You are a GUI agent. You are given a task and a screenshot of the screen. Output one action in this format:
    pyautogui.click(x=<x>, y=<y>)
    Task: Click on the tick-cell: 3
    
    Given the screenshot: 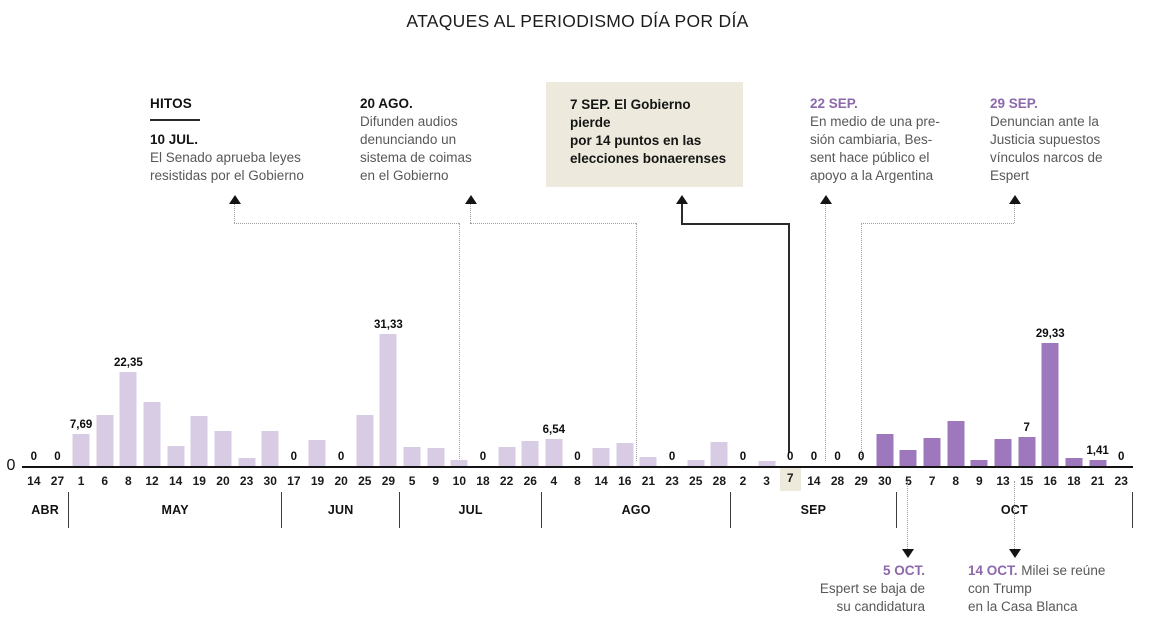 What is the action you would take?
    pyautogui.click(x=767, y=479)
    